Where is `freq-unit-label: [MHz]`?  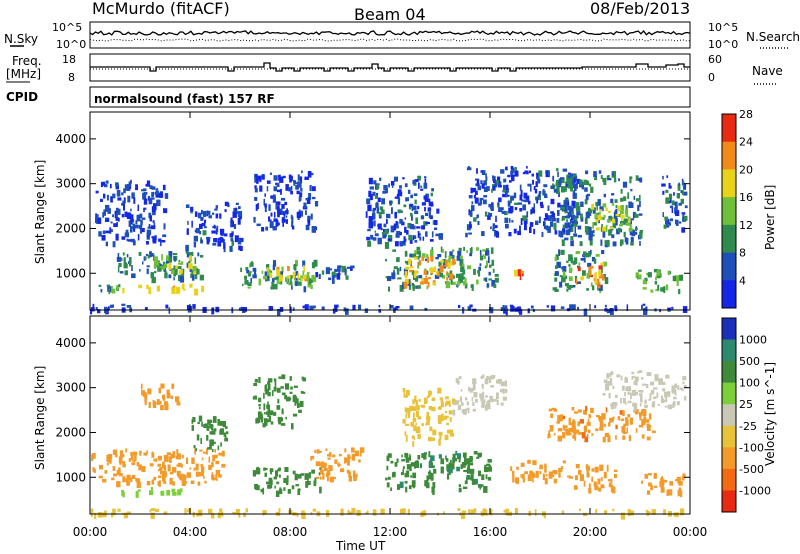 freq-unit-label: [MHz] is located at coordinates (23, 74).